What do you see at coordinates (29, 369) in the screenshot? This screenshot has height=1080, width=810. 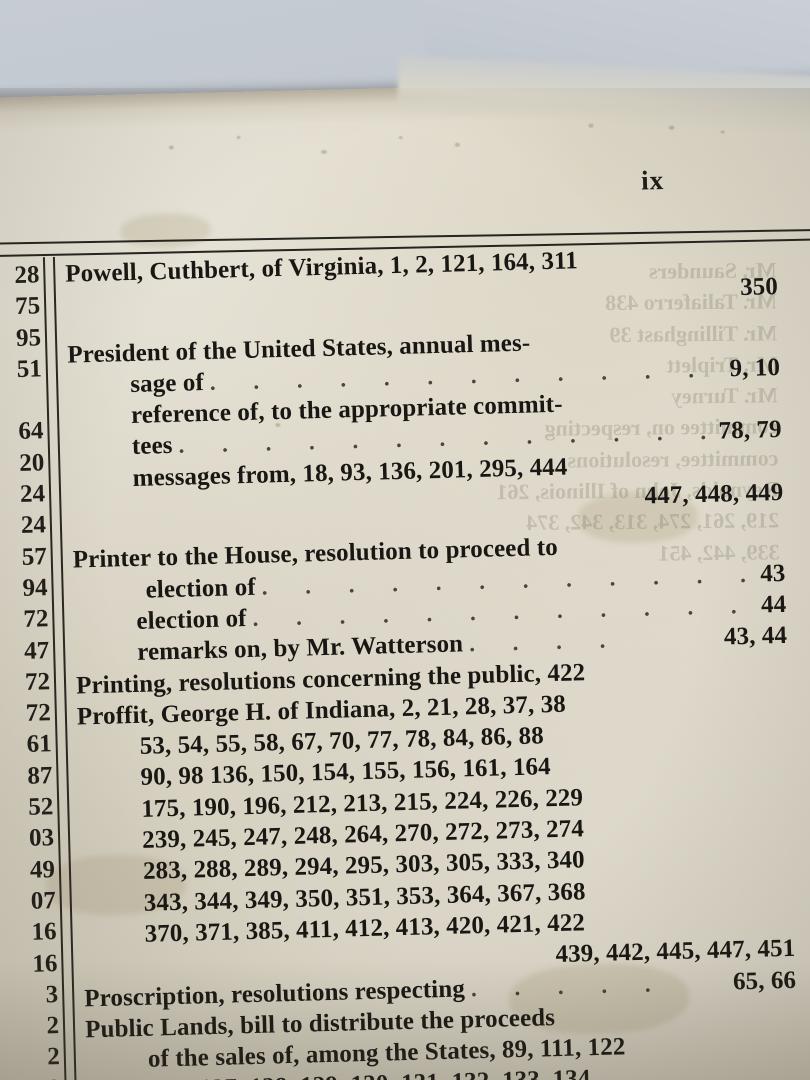 I see `left-margin-number: 51` at bounding box center [29, 369].